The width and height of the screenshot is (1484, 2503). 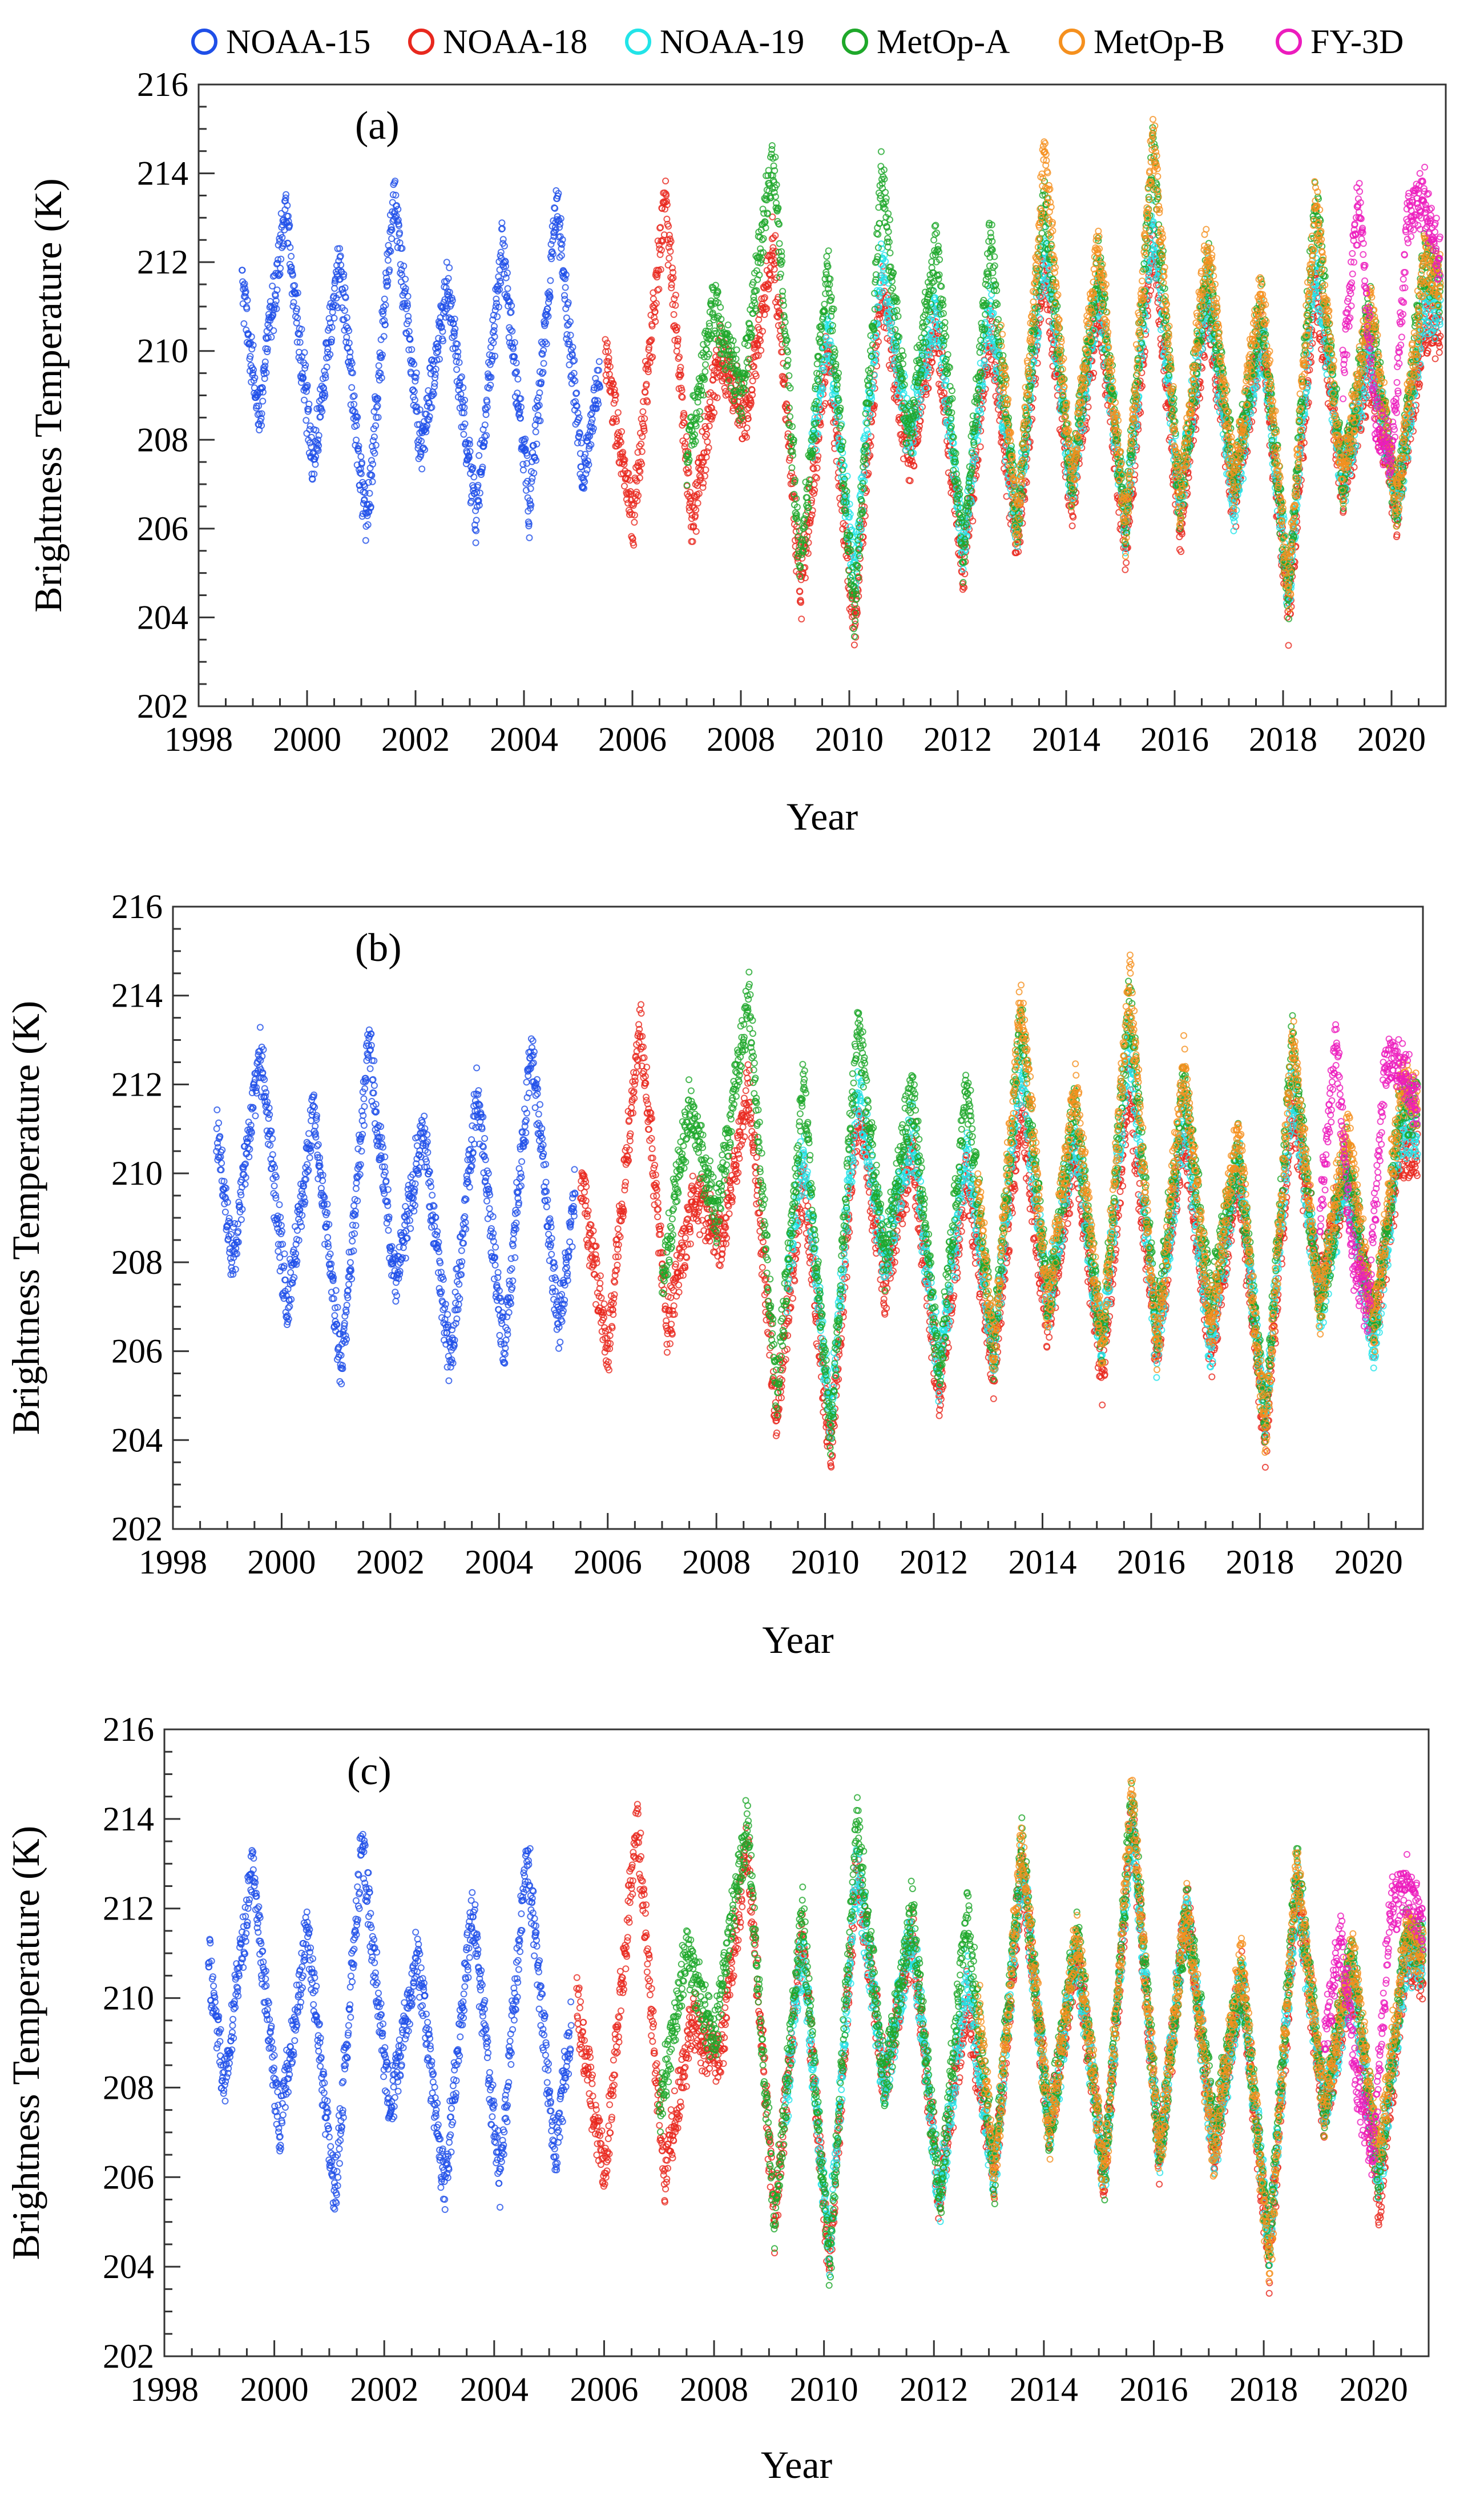 I want to click on legend-item-metop-a: MetOp-A, so click(x=926, y=42).